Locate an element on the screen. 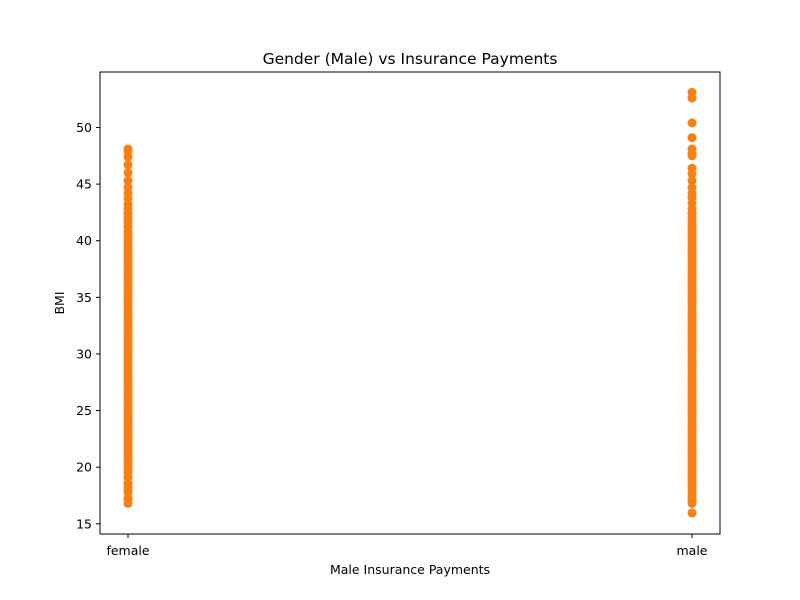 The height and width of the screenshot is (600, 800). x-tick-label-female: female is located at coordinates (127, 550).